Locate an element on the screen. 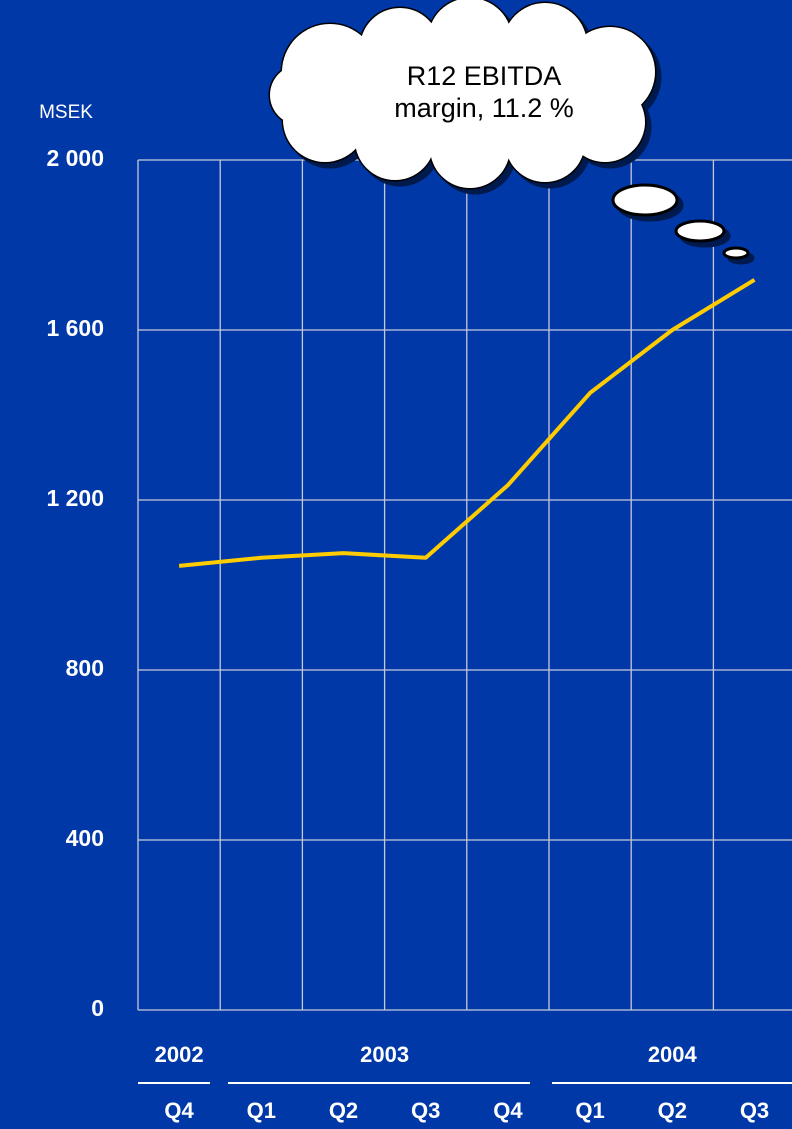 Image resolution: width=792 pixels, height=1129 pixels. annotation: margin, 11.2 % is located at coordinates (484, 108).